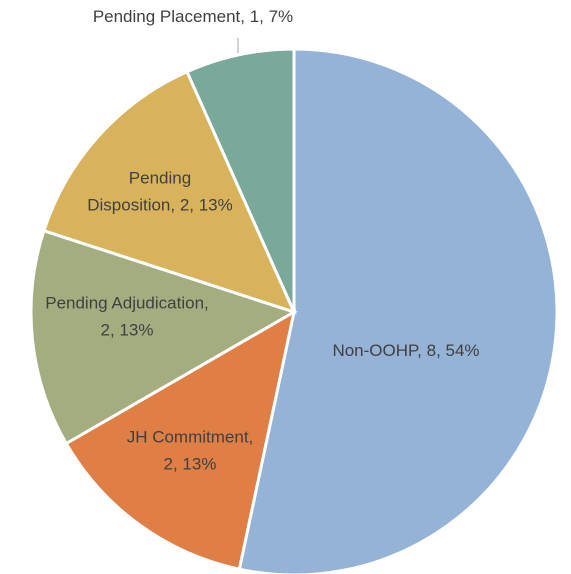 The image size is (571, 574). I want to click on data-label: Pending Placement, 1, 7%, so click(193, 16).